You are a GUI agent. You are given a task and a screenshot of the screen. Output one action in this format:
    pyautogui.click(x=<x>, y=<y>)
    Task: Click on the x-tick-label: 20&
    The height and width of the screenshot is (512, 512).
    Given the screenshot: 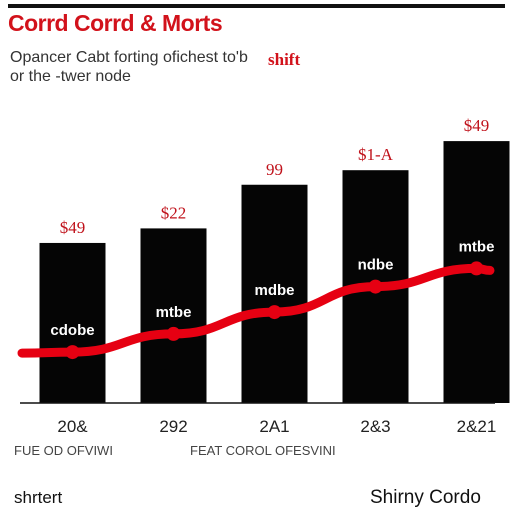 What is the action you would take?
    pyautogui.click(x=72, y=426)
    